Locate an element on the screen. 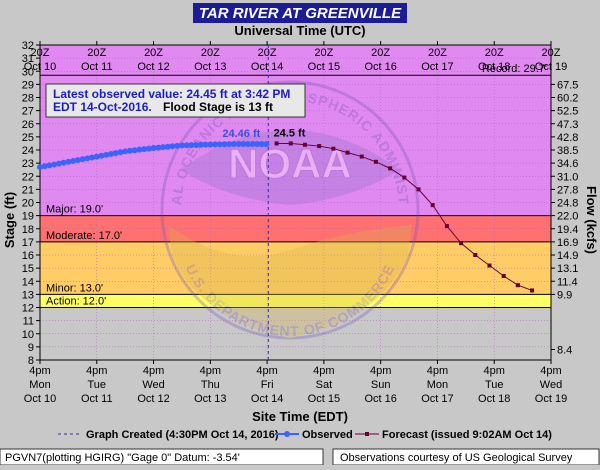  observed-value-label: 24.46 ft is located at coordinates (241, 134).